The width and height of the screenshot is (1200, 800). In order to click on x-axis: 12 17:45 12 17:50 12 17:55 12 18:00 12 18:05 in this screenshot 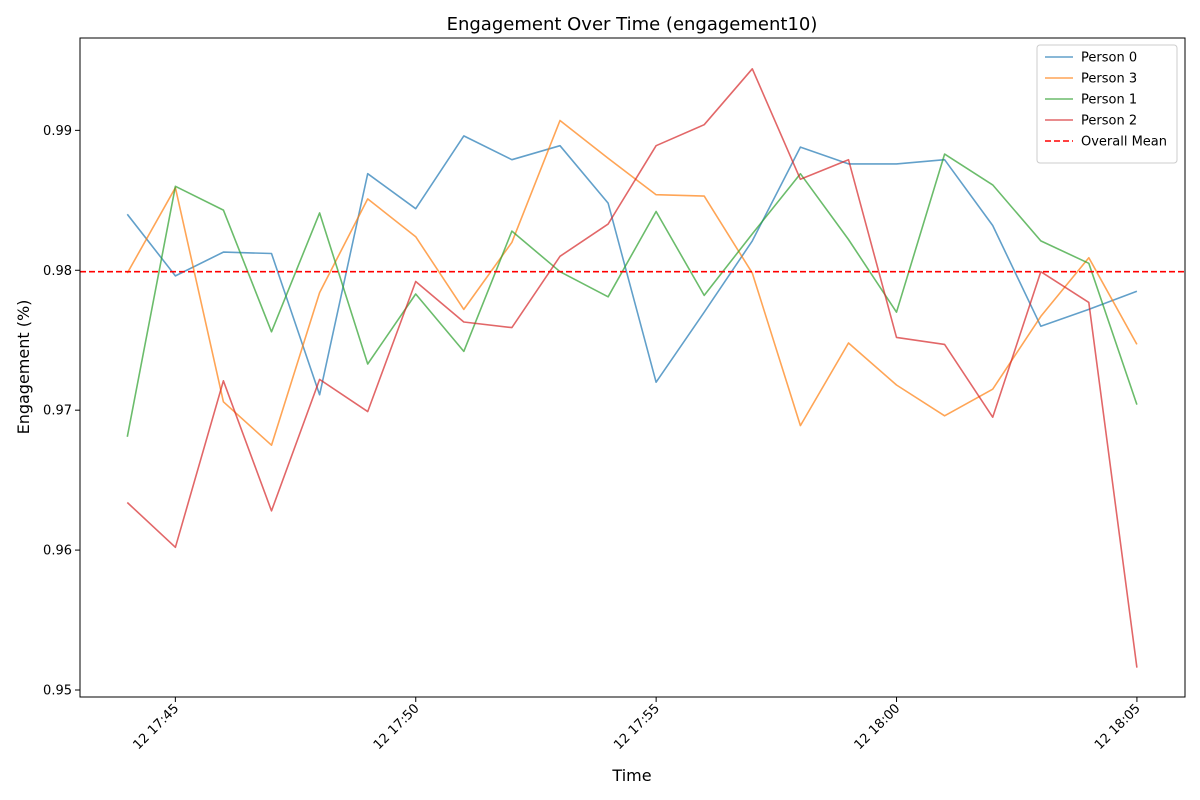, I will do `click(637, 725)`.